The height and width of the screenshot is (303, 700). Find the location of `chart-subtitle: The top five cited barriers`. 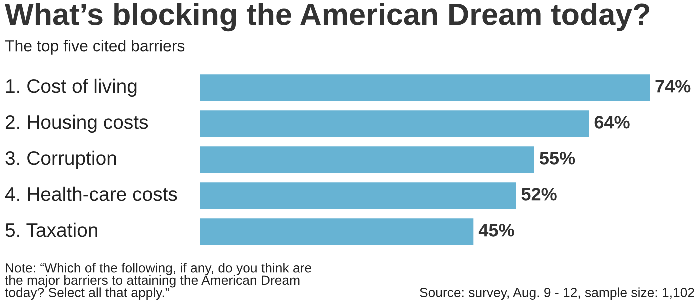

chart-subtitle: The top five cited barriers is located at coordinates (95, 47).